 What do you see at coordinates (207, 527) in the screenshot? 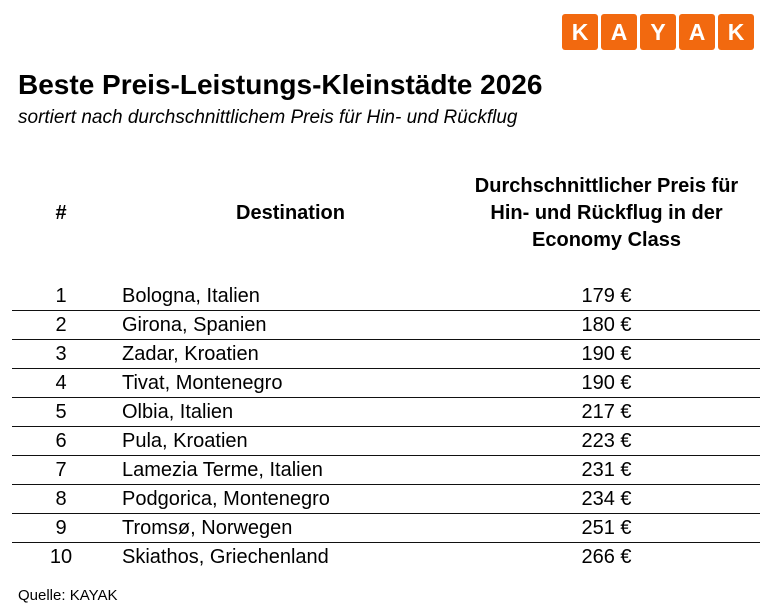
I see `row-destination: Tromsø, Norwegen` at bounding box center [207, 527].